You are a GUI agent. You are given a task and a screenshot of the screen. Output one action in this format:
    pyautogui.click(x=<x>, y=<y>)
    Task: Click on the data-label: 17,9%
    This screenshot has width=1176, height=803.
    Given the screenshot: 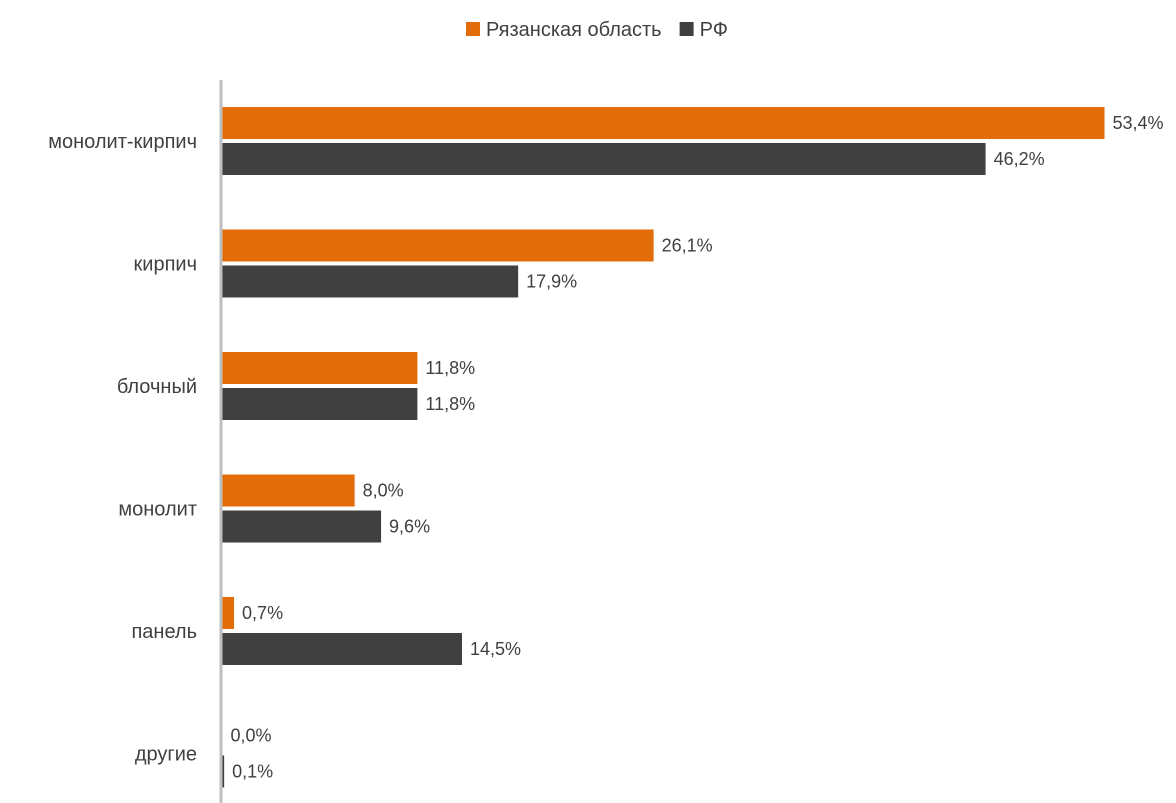 What is the action you would take?
    pyautogui.click(x=551, y=282)
    